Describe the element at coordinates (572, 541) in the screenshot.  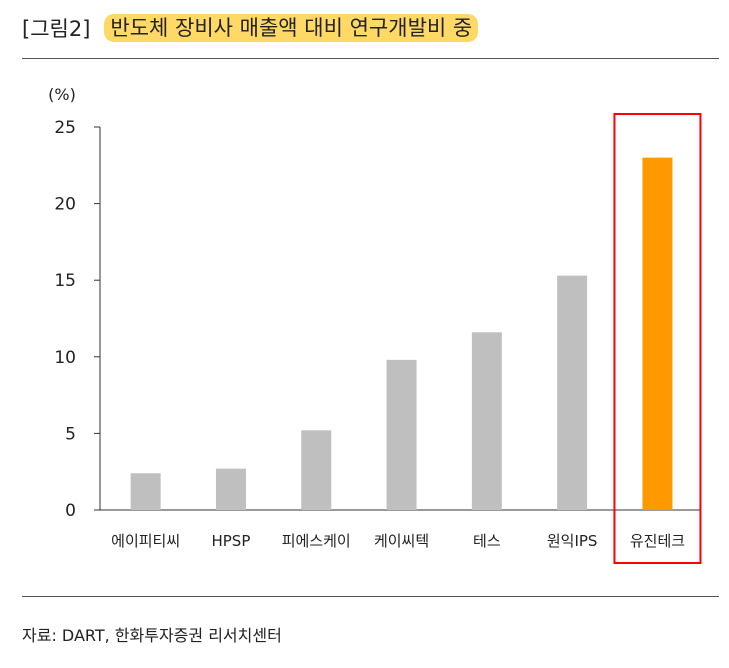
I see `x-category-label: 원익IPS` at that location.